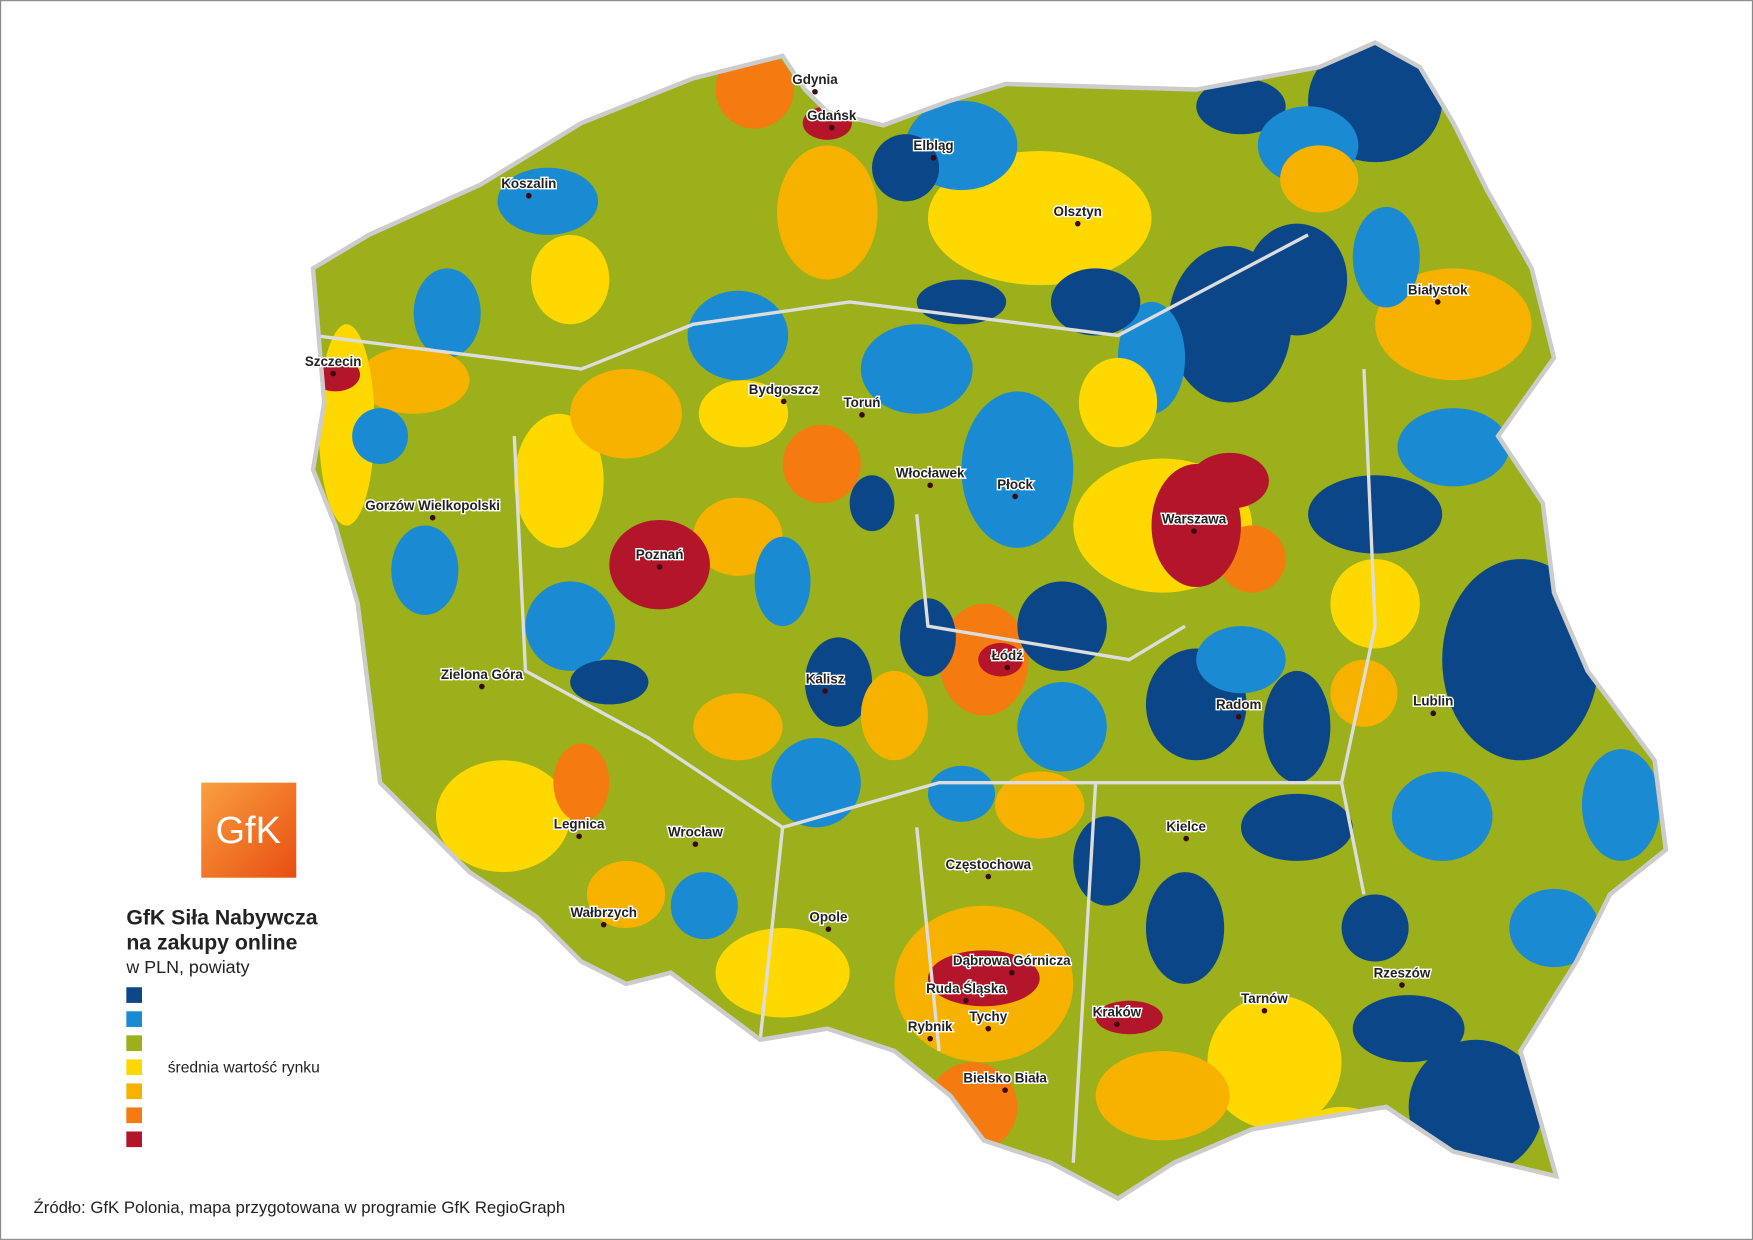 The height and width of the screenshot is (1240, 1753). What do you see at coordinates (221, 918) in the screenshot?
I see `legend-title: GfK Siła Nabywcza` at bounding box center [221, 918].